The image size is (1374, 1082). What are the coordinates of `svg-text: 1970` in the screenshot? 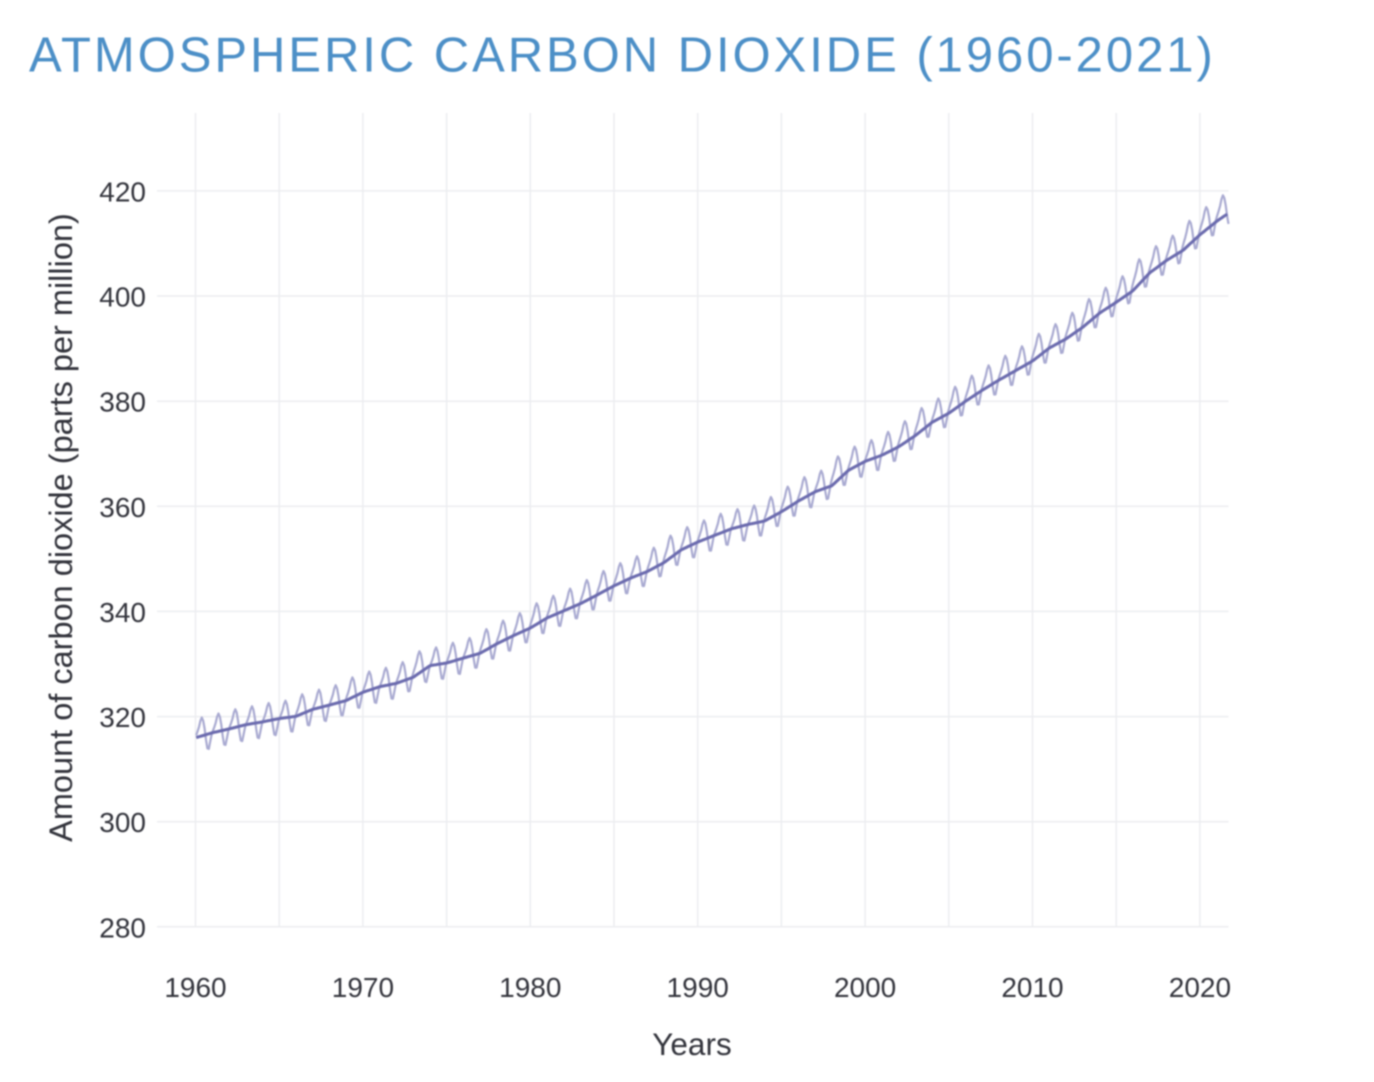 It's located at (363, 987).